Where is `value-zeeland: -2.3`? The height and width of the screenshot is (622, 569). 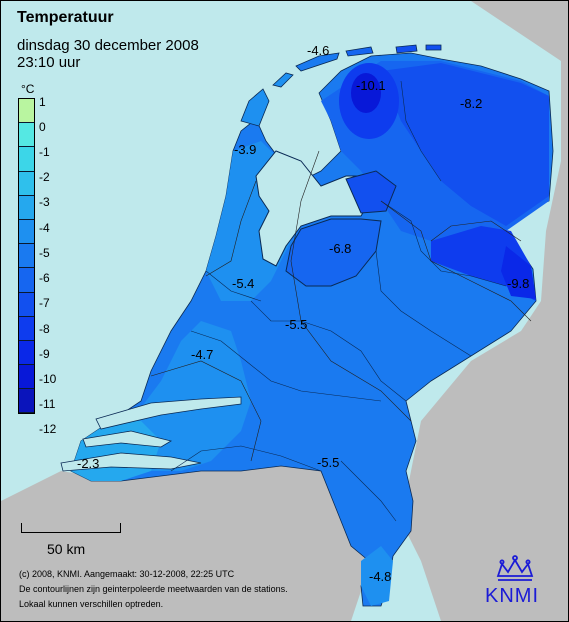 value-zeeland: -2.3 is located at coordinates (88, 463).